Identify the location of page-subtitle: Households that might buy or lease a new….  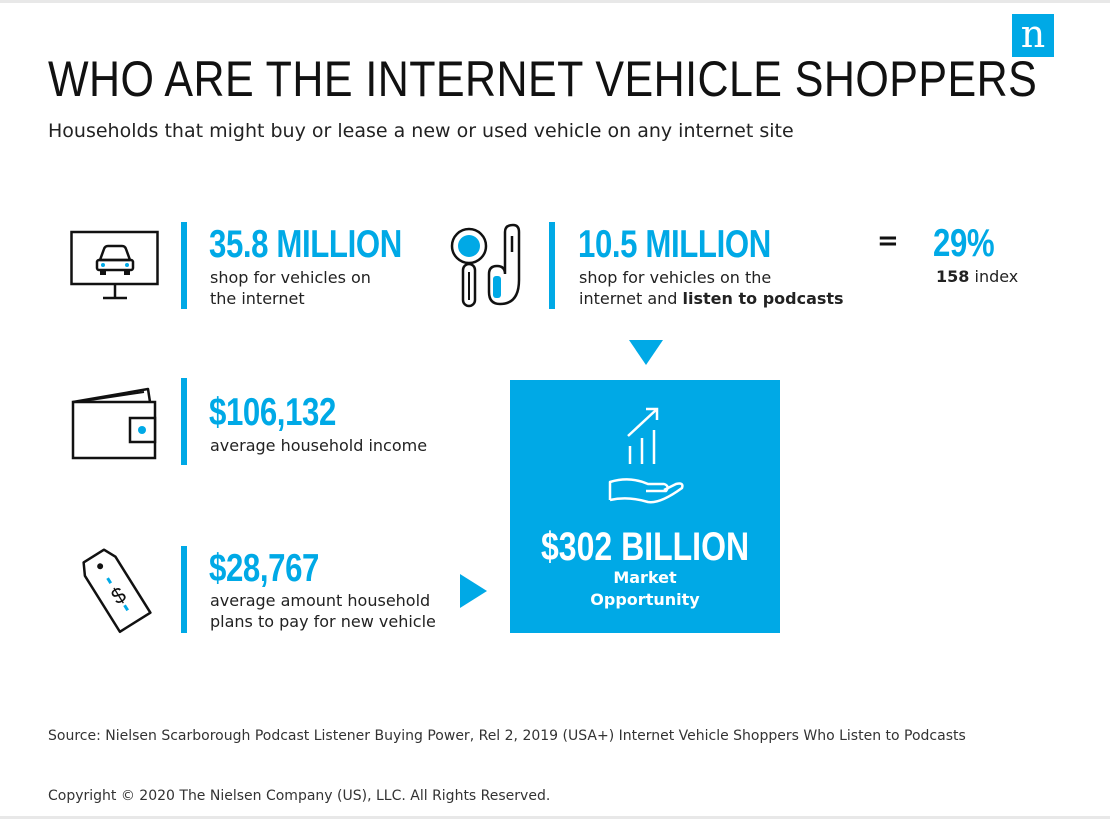
(421, 131).